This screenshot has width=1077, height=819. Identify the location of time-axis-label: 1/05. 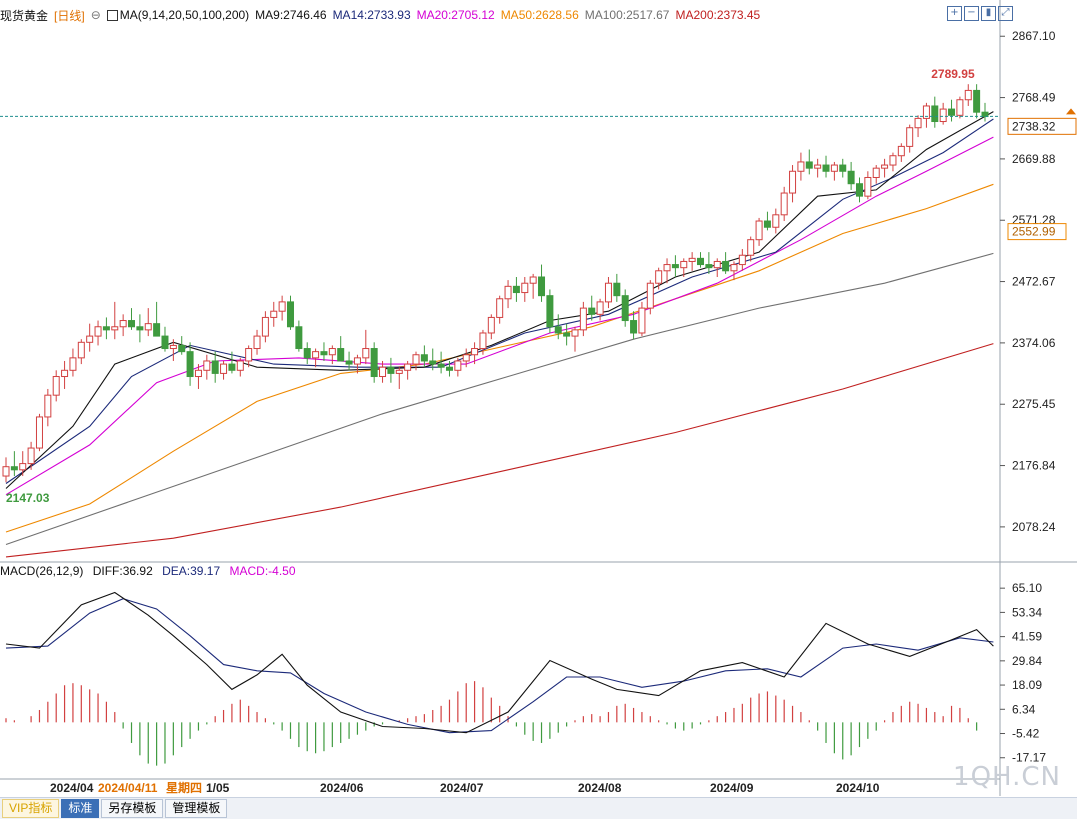
(218, 788).